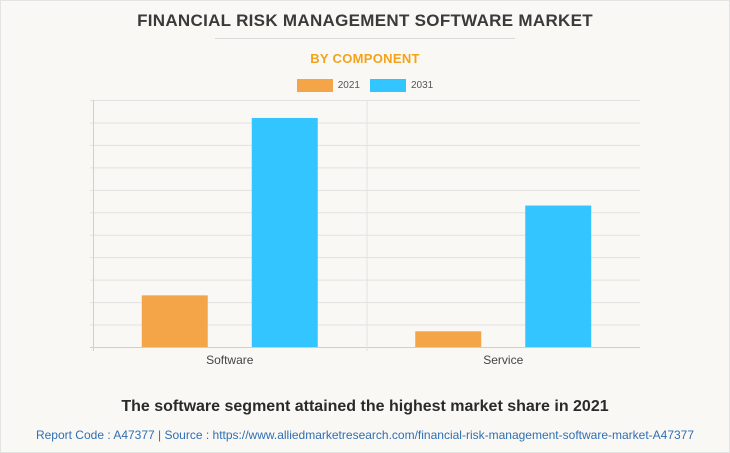 The height and width of the screenshot is (453, 730). I want to click on bar-service-2021, so click(448, 339).